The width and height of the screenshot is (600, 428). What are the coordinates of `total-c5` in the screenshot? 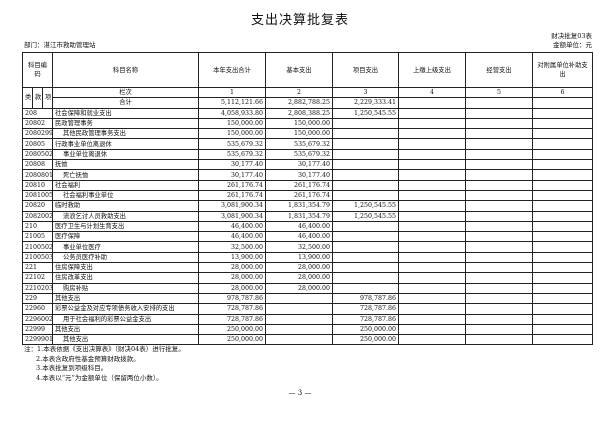 It's located at (499, 103).